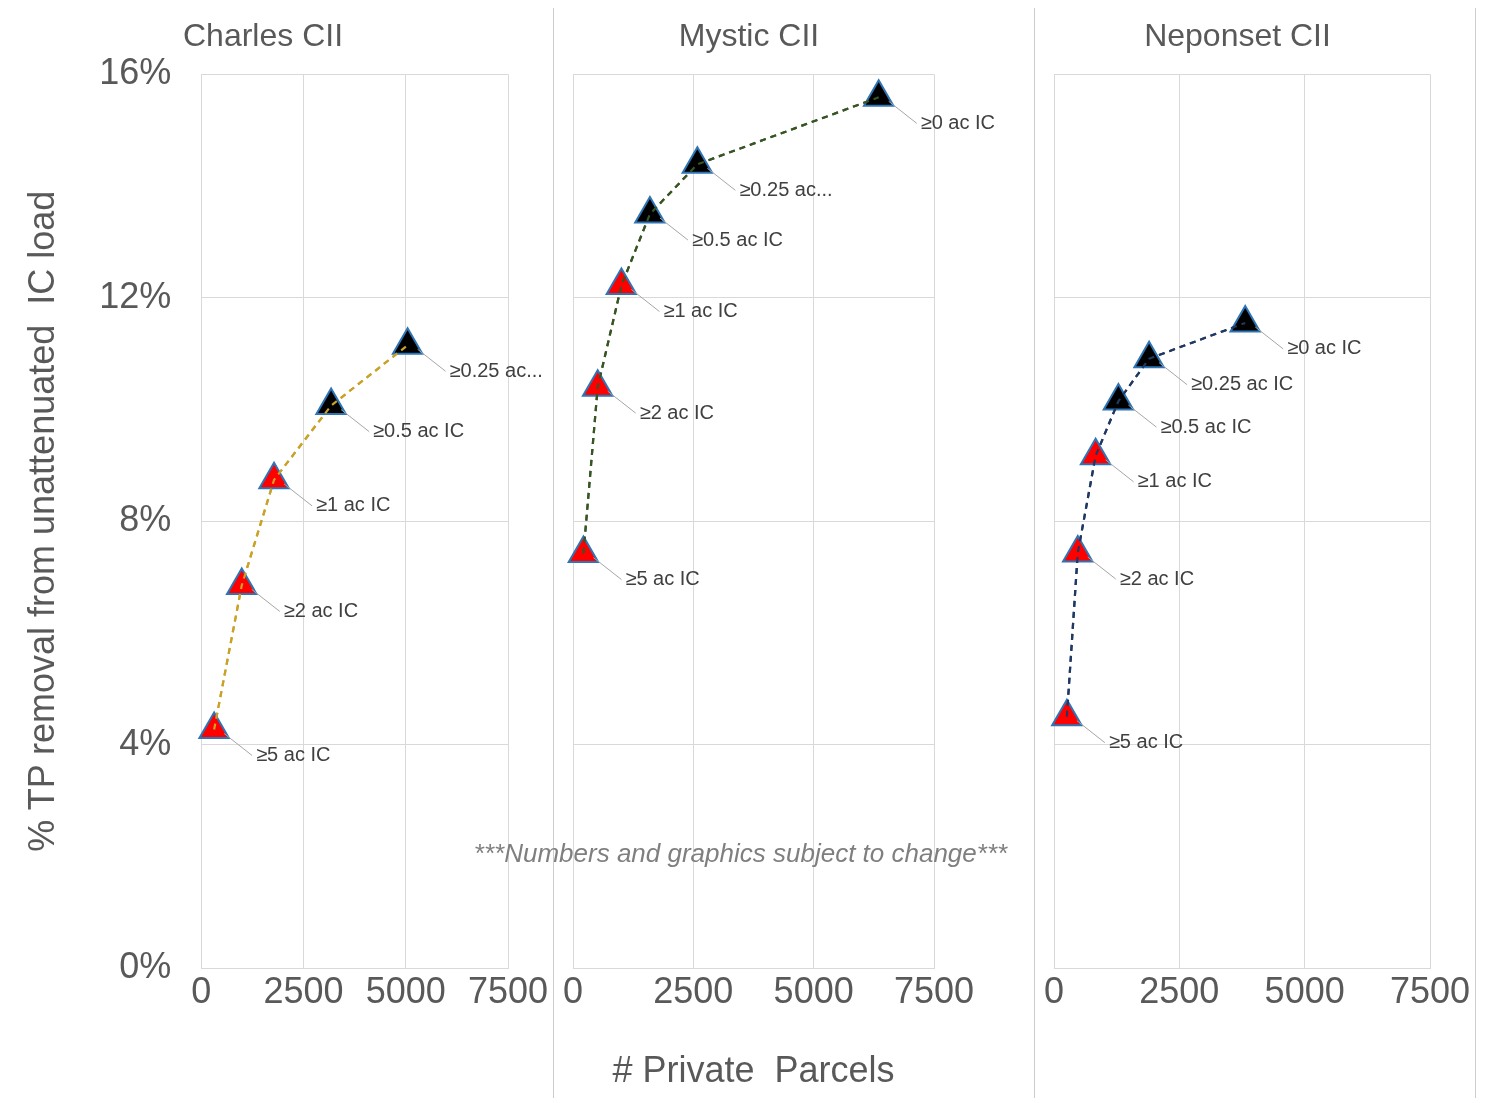  What do you see at coordinates (263, 35) in the screenshot?
I see `chart-title: Charles CII` at bounding box center [263, 35].